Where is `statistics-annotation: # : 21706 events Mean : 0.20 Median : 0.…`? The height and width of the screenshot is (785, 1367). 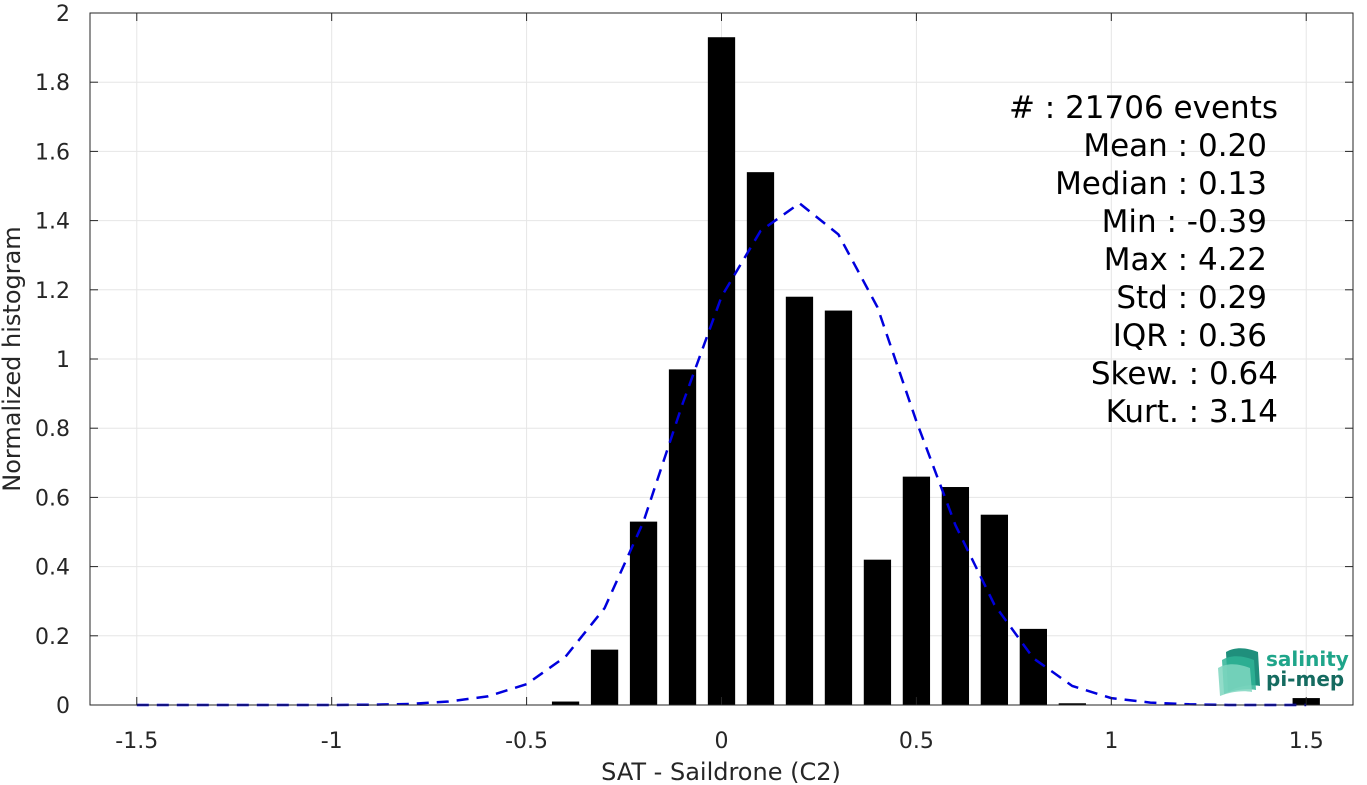
statistics-annotation: # : 21706 events Mean : 0.20 Median : 0.… is located at coordinates (1143, 260).